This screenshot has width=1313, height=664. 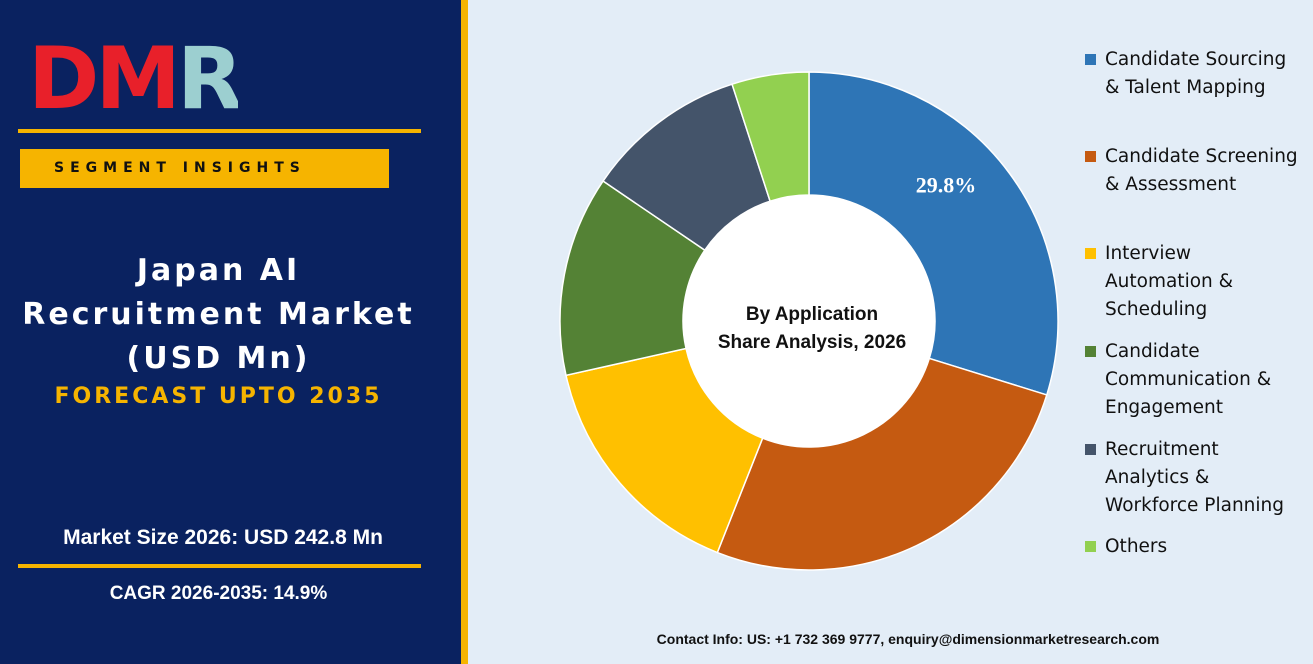 What do you see at coordinates (464, 332) in the screenshot?
I see `left-panel-border` at bounding box center [464, 332].